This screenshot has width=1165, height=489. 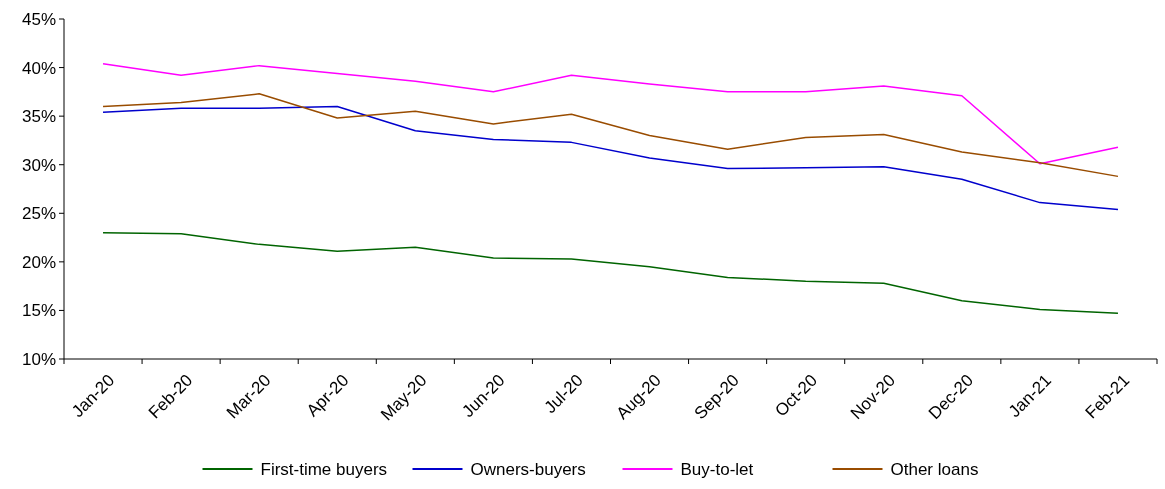 I want to click on y-tick-label: 30%, so click(x=38, y=165).